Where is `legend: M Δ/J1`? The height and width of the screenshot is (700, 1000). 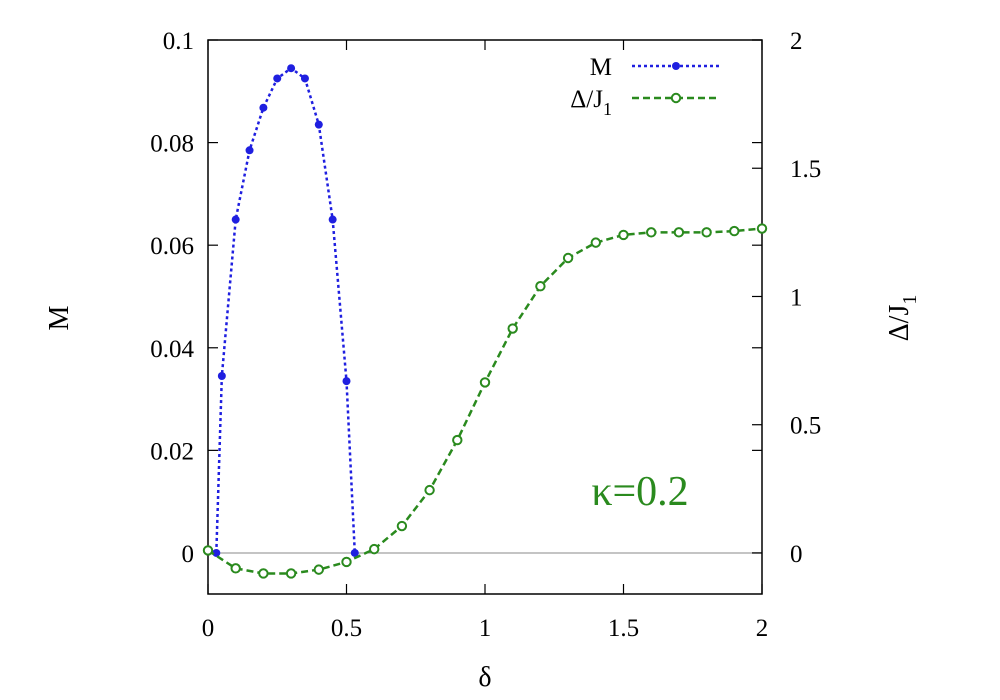
legend: M Δ/J1 is located at coordinates (645, 86).